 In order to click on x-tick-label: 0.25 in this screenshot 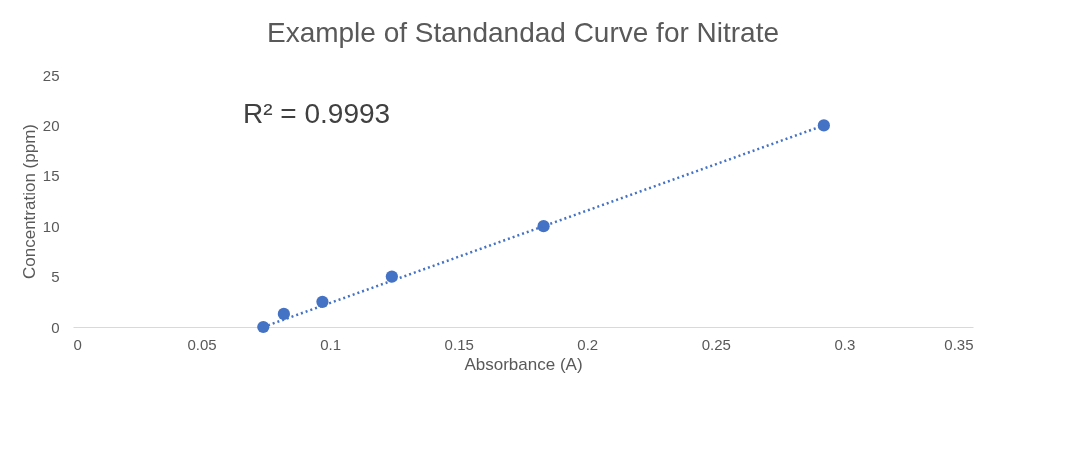, I will do `click(716, 344)`.